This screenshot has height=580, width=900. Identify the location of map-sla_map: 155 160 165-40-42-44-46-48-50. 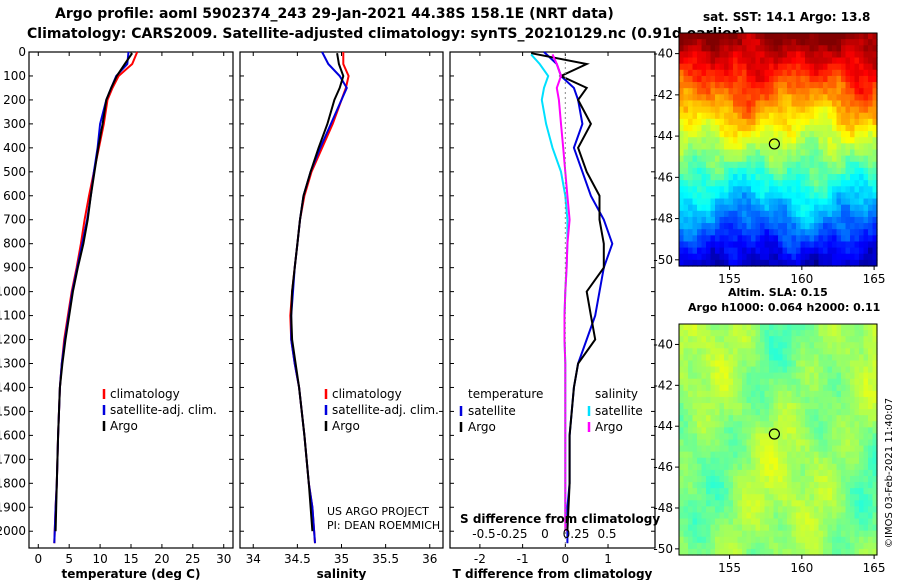
(769, 449).